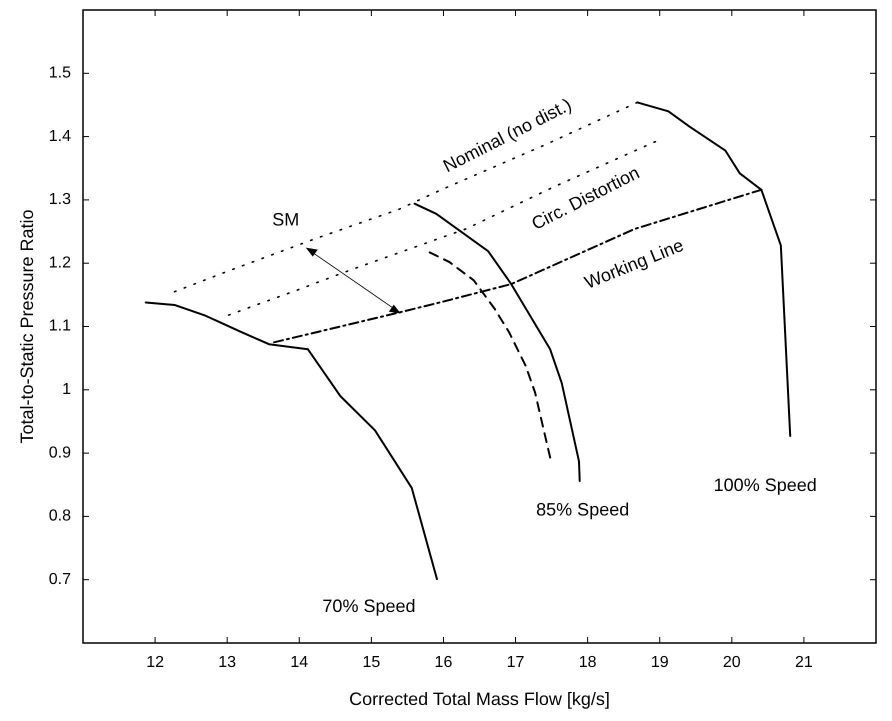 Image resolution: width=892 pixels, height=721 pixels. I want to click on y-tick-label: 1, so click(67, 389).